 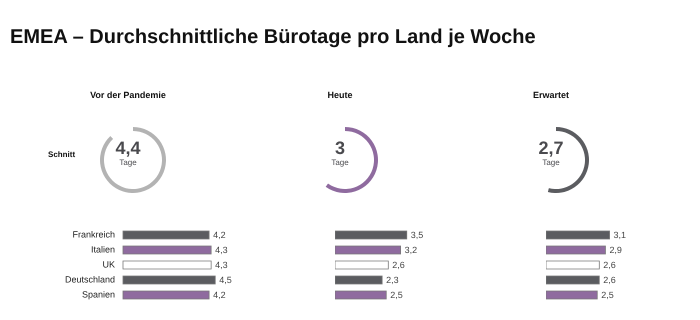 What do you see at coordinates (411, 250) in the screenshot?
I see `data-label: 3,2` at bounding box center [411, 250].